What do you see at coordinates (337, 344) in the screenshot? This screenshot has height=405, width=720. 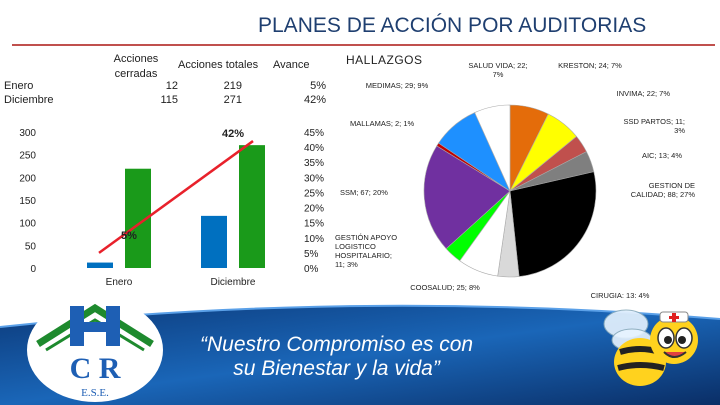 I see `slogan-line-1: “Nuestro Compromiso es con` at bounding box center [337, 344].